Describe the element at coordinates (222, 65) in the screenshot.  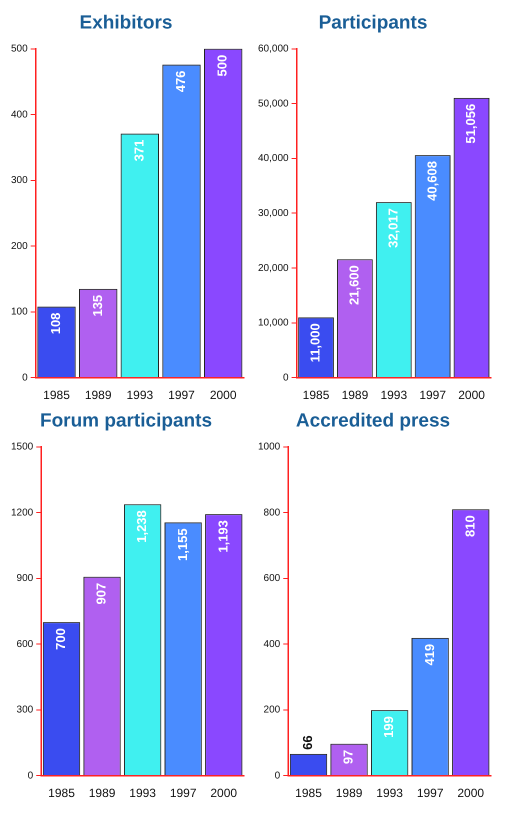
I see `data-label: 500` at that location.